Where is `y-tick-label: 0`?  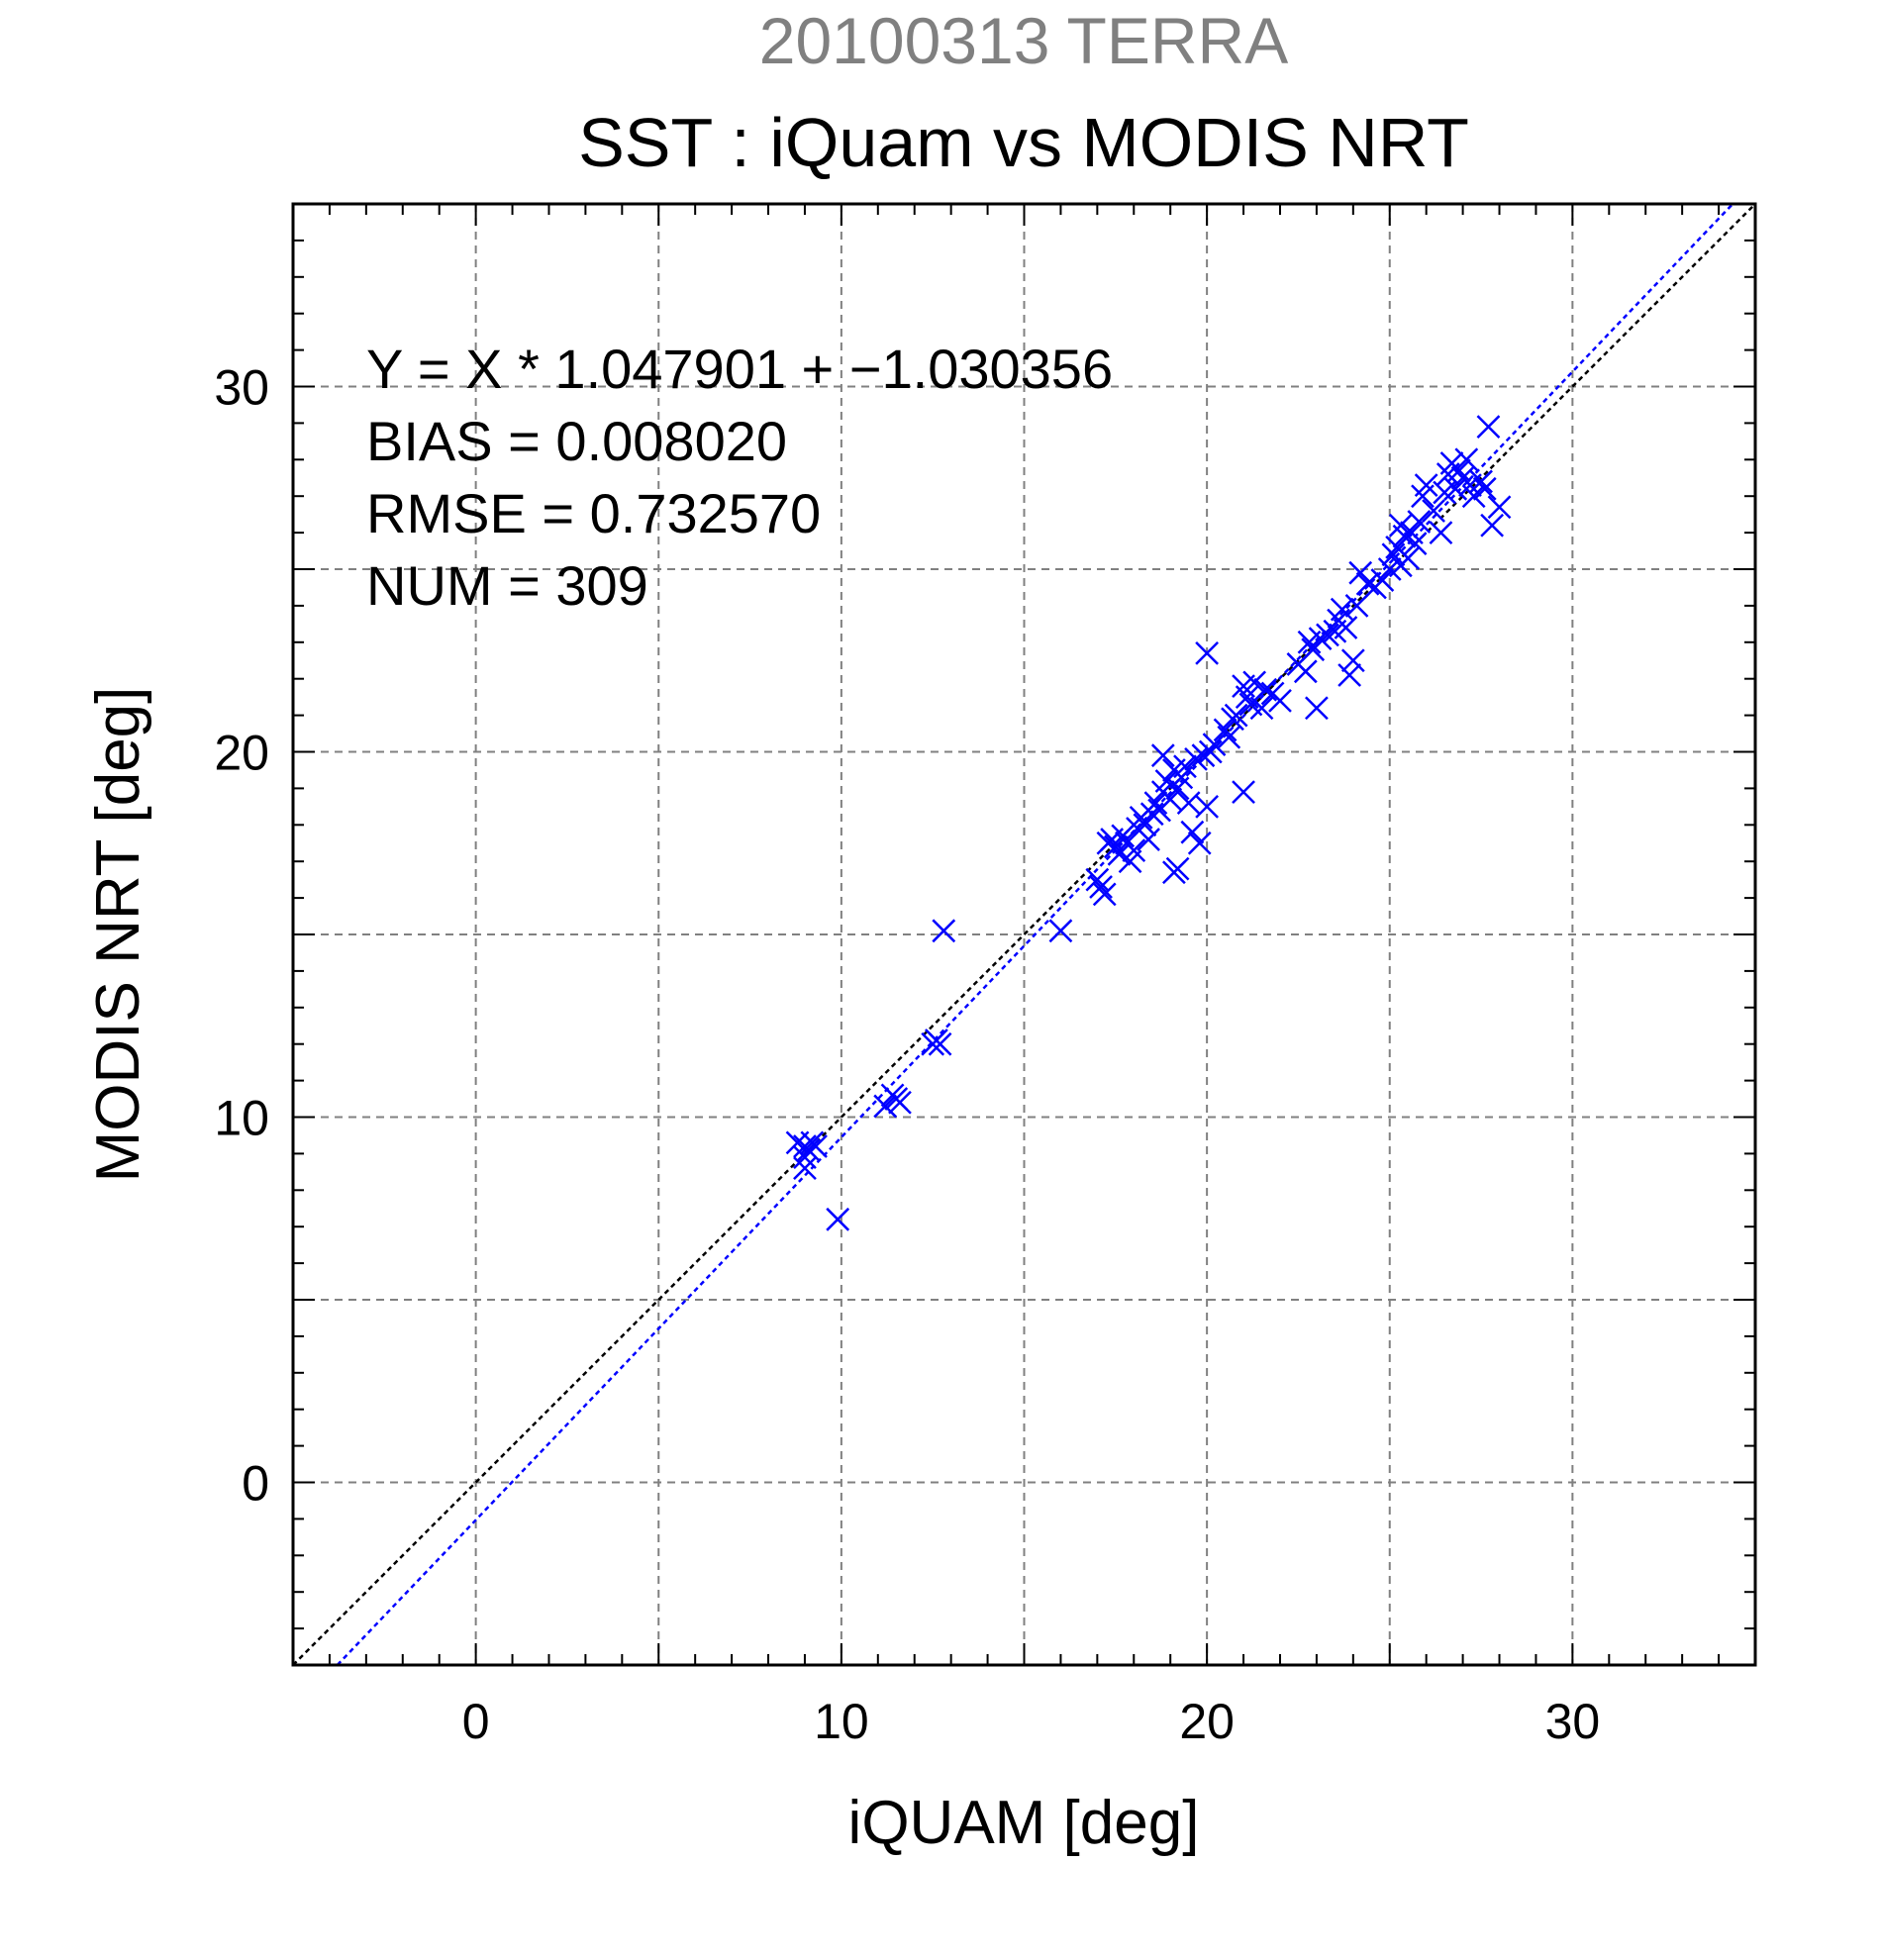 y-tick-label: 0 is located at coordinates (255, 1484).